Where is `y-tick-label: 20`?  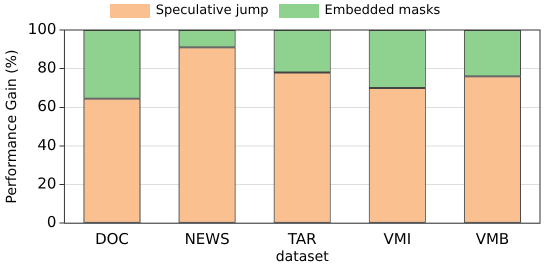
y-tick-label: 20 is located at coordinates (46, 183).